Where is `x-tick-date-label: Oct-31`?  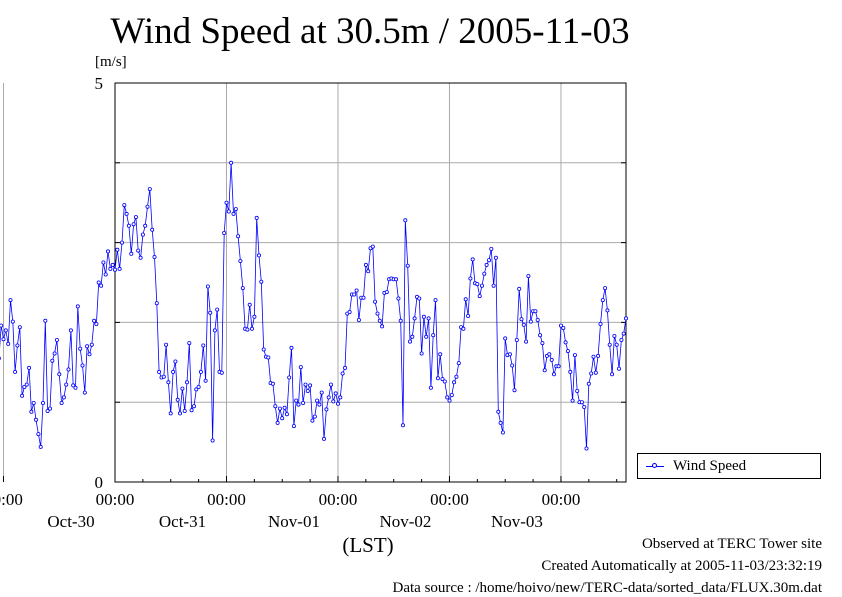 x-tick-date-label: Oct-31 is located at coordinates (182, 521).